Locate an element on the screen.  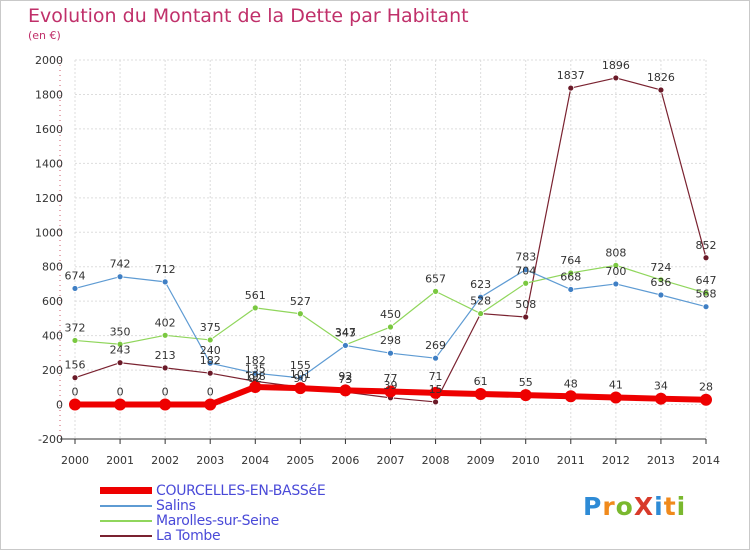
legend-swatch-courcelles is located at coordinates (126, 490).